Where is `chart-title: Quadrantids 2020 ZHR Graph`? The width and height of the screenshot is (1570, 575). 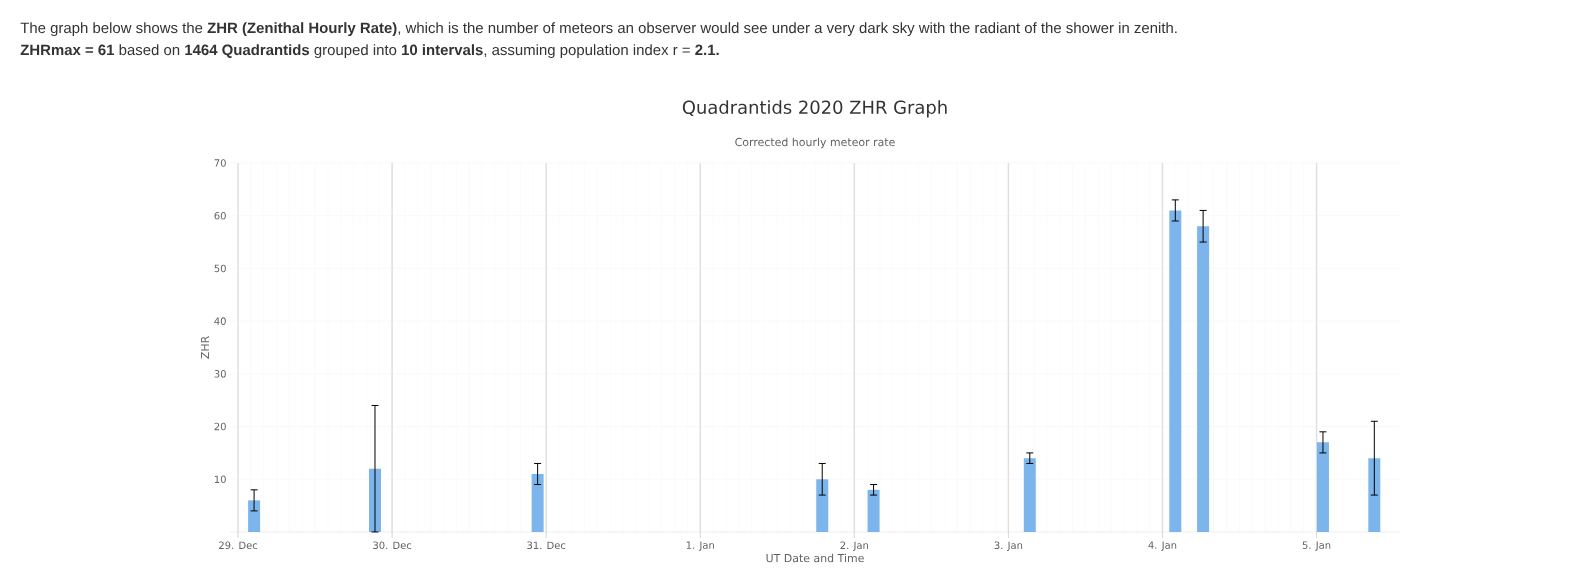
chart-title: Quadrantids 2020 ZHR Graph is located at coordinates (814, 109).